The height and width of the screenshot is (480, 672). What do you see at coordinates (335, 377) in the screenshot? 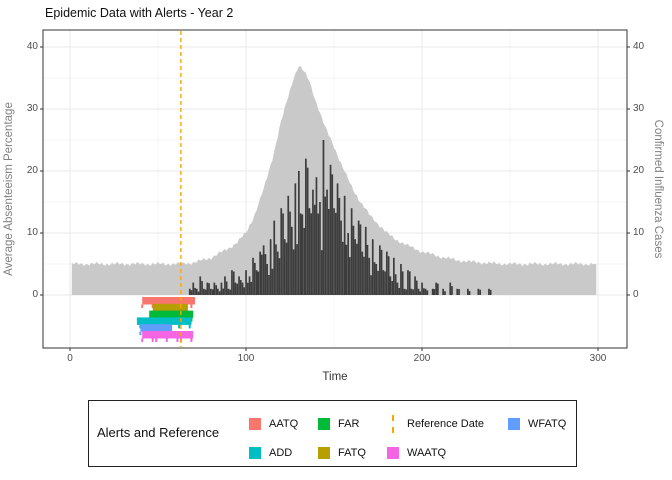
I see `x-axis-title: Time` at bounding box center [335, 377].